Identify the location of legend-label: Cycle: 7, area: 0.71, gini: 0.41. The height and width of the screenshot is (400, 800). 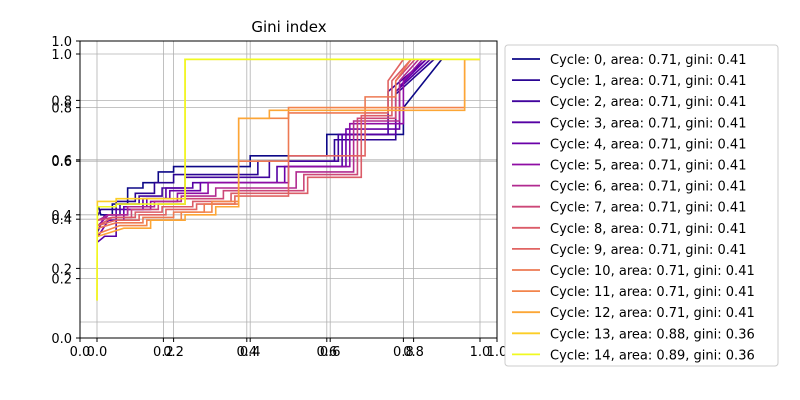
(648, 208).